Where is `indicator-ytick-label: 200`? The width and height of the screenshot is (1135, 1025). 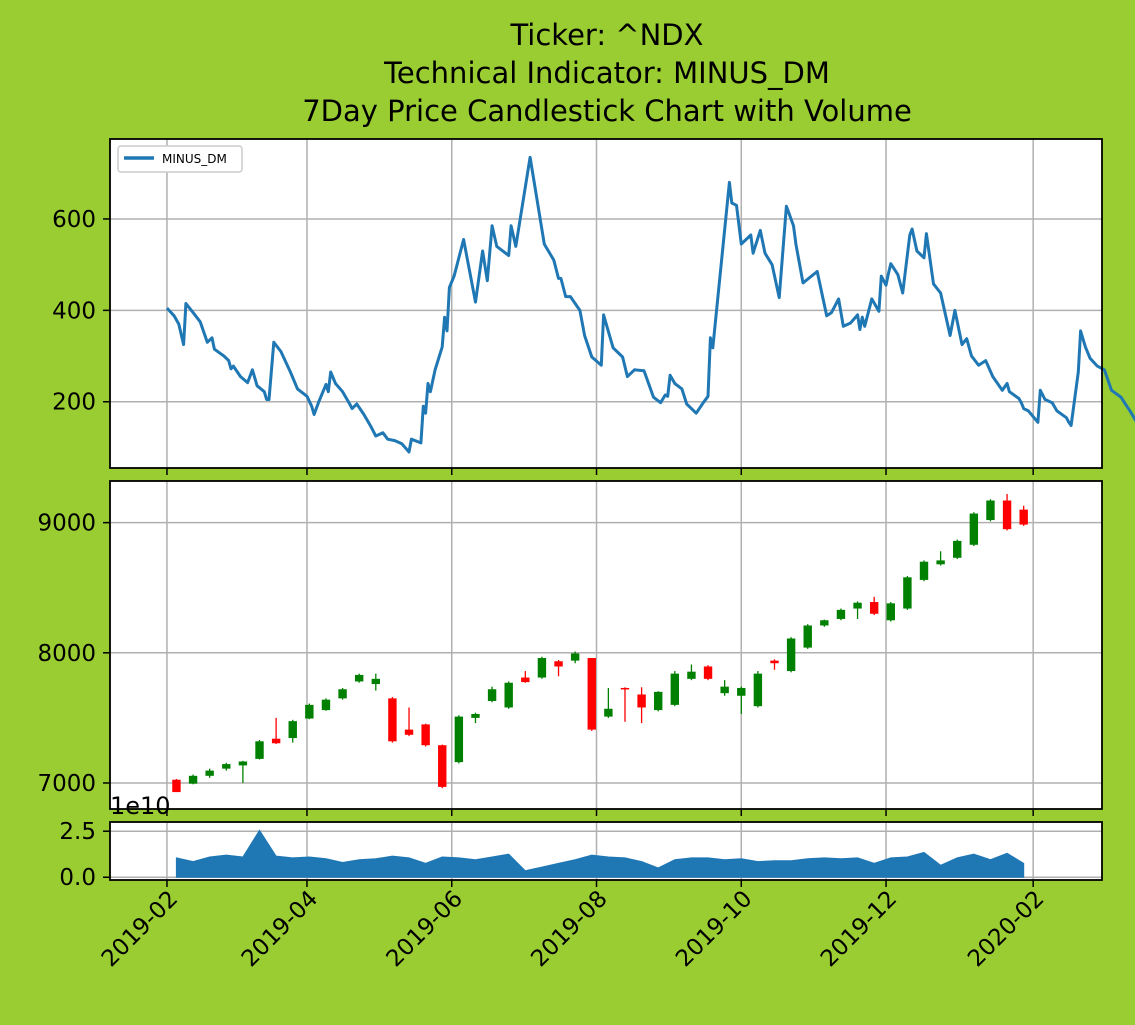
indicator-ytick-label: 200 is located at coordinates (74, 403).